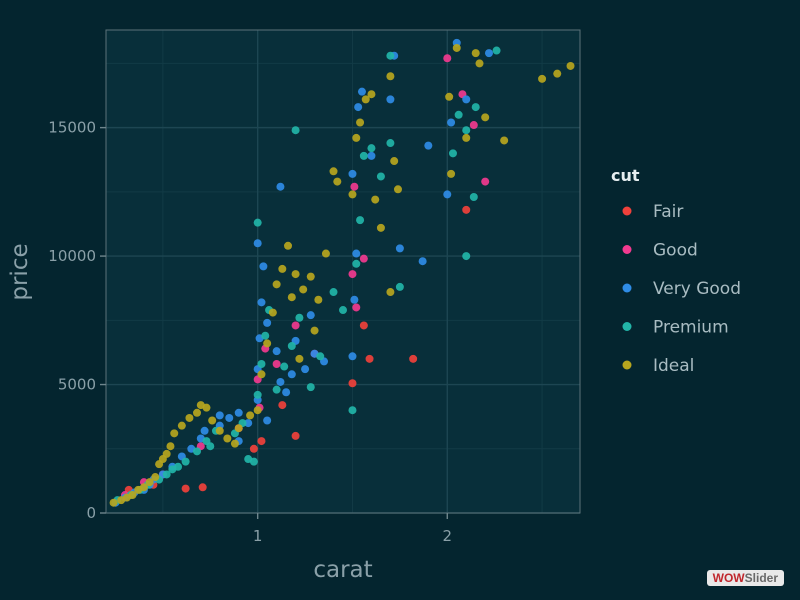  Describe the element at coordinates (448, 536) in the screenshot. I see `x-tick-label: 2` at that location.